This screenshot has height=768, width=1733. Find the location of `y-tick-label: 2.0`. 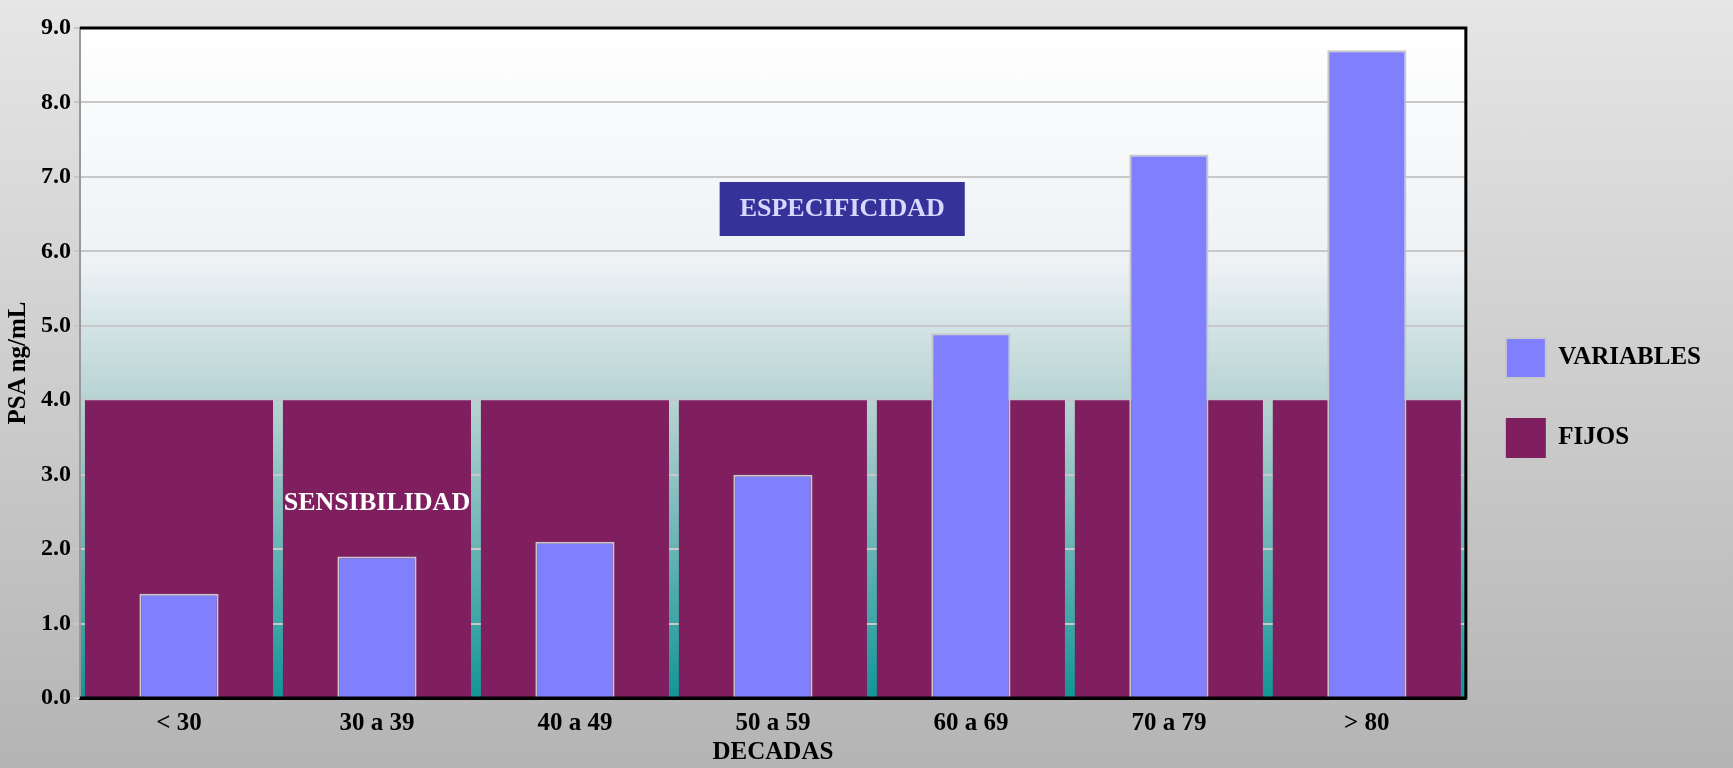

y-tick-label: 2.0 is located at coordinates (56, 547).